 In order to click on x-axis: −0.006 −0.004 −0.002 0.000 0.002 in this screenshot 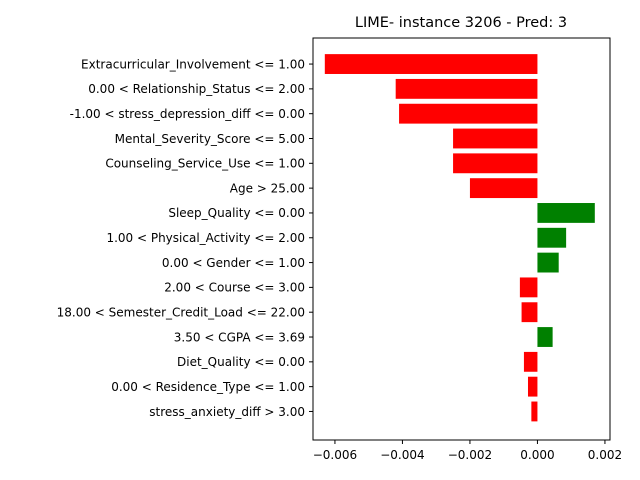, I will do `click(467, 451)`.